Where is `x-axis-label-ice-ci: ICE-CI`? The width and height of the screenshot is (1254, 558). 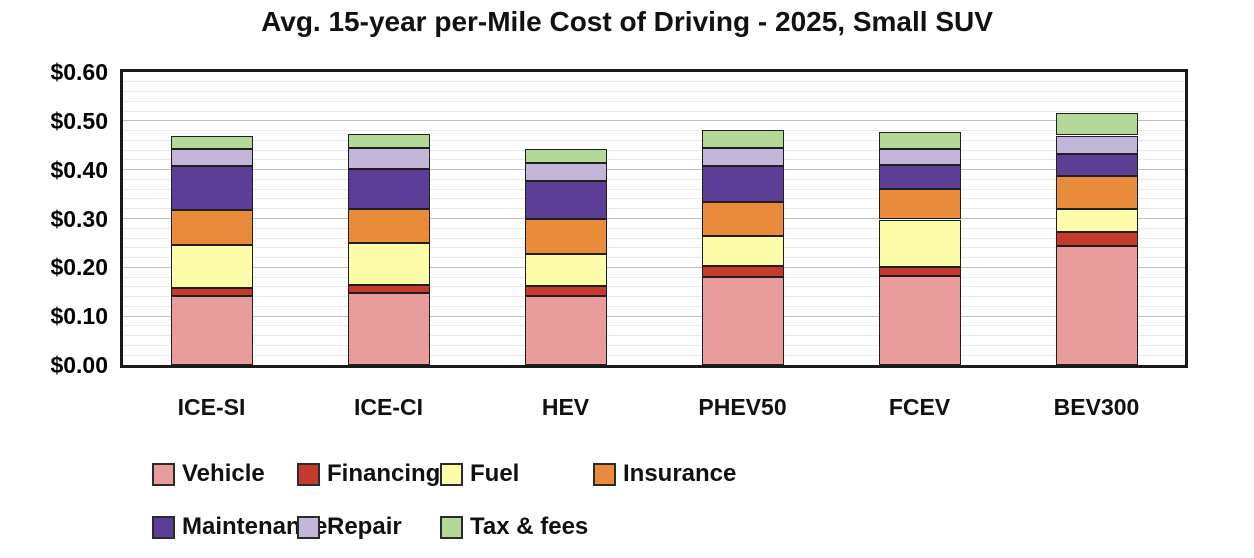 x-axis-label-ice-ci: ICE-CI is located at coordinates (388, 407).